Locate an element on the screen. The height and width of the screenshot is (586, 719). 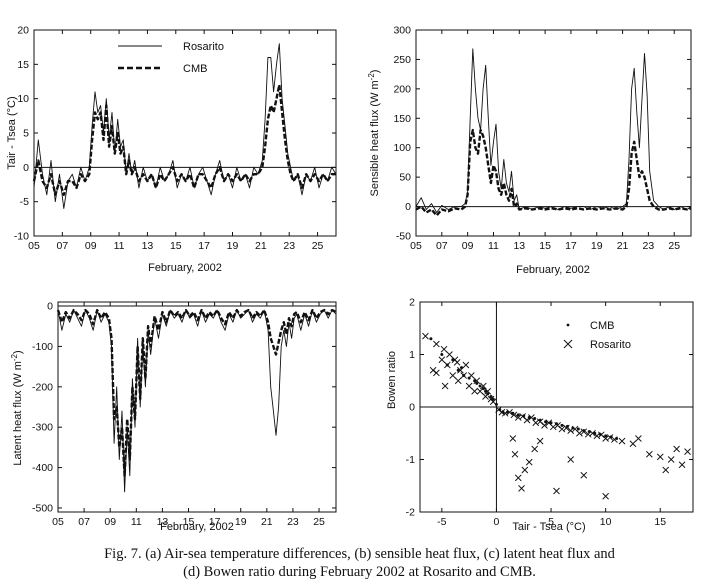
panel-c-plot-area is located at coordinates (196, 400).